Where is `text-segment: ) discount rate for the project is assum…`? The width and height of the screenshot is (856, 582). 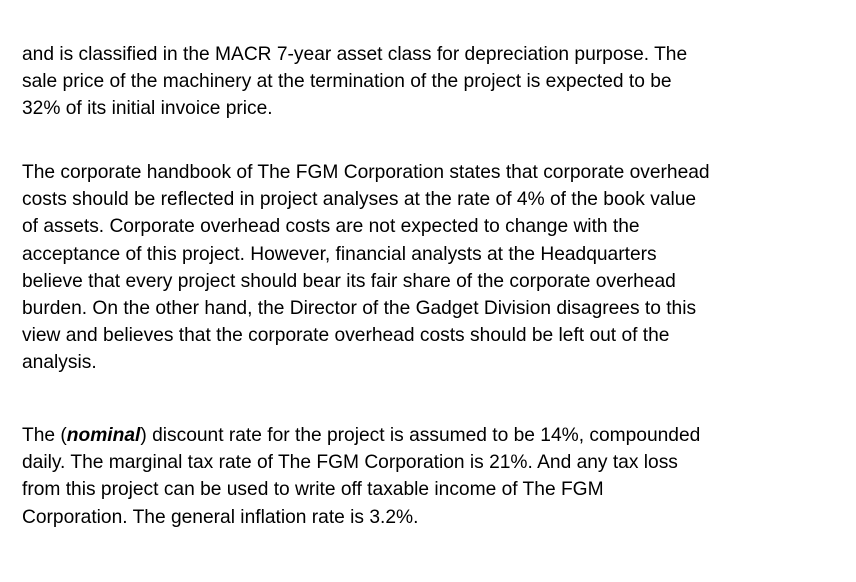
text-segment: ) discount rate for the project is assum… is located at coordinates (420, 435).